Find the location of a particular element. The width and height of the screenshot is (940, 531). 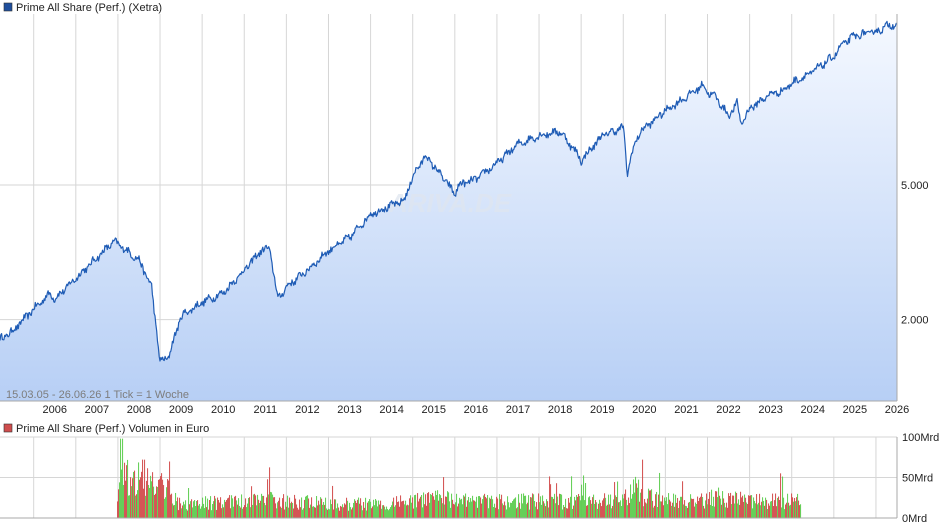

date-range-annotation: 15.03.05 - 26.06.26 1 Tick = 1 Woche is located at coordinates (97, 395).